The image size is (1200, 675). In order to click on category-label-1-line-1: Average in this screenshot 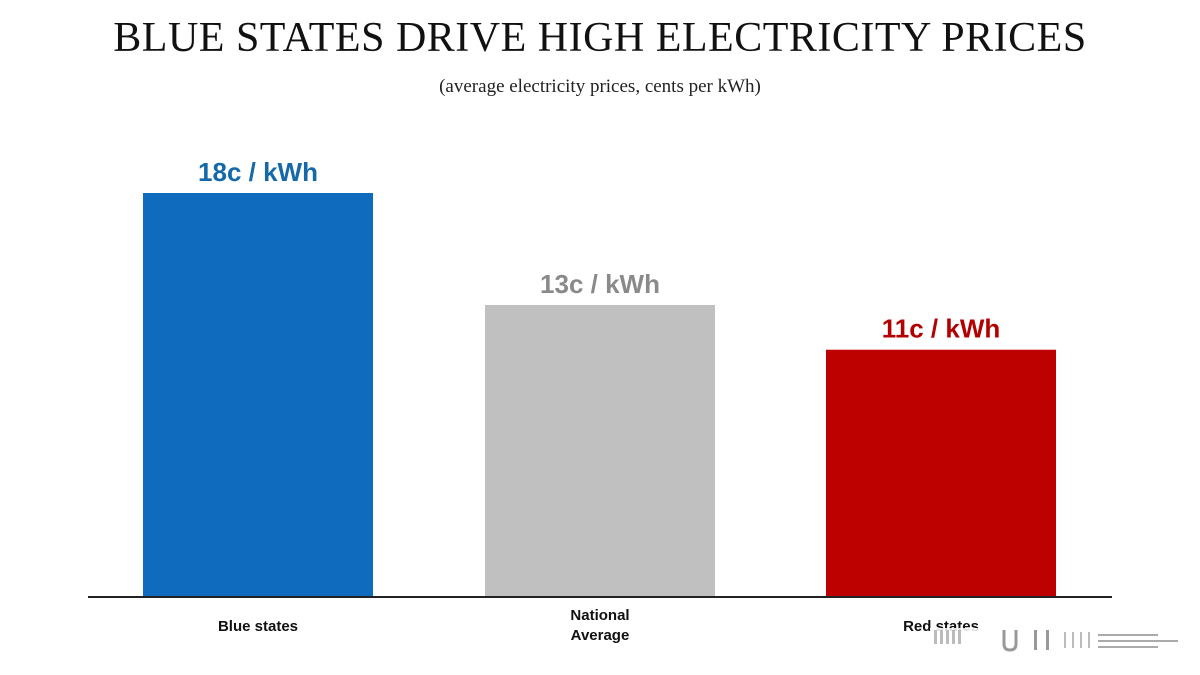, I will do `click(600, 635)`.